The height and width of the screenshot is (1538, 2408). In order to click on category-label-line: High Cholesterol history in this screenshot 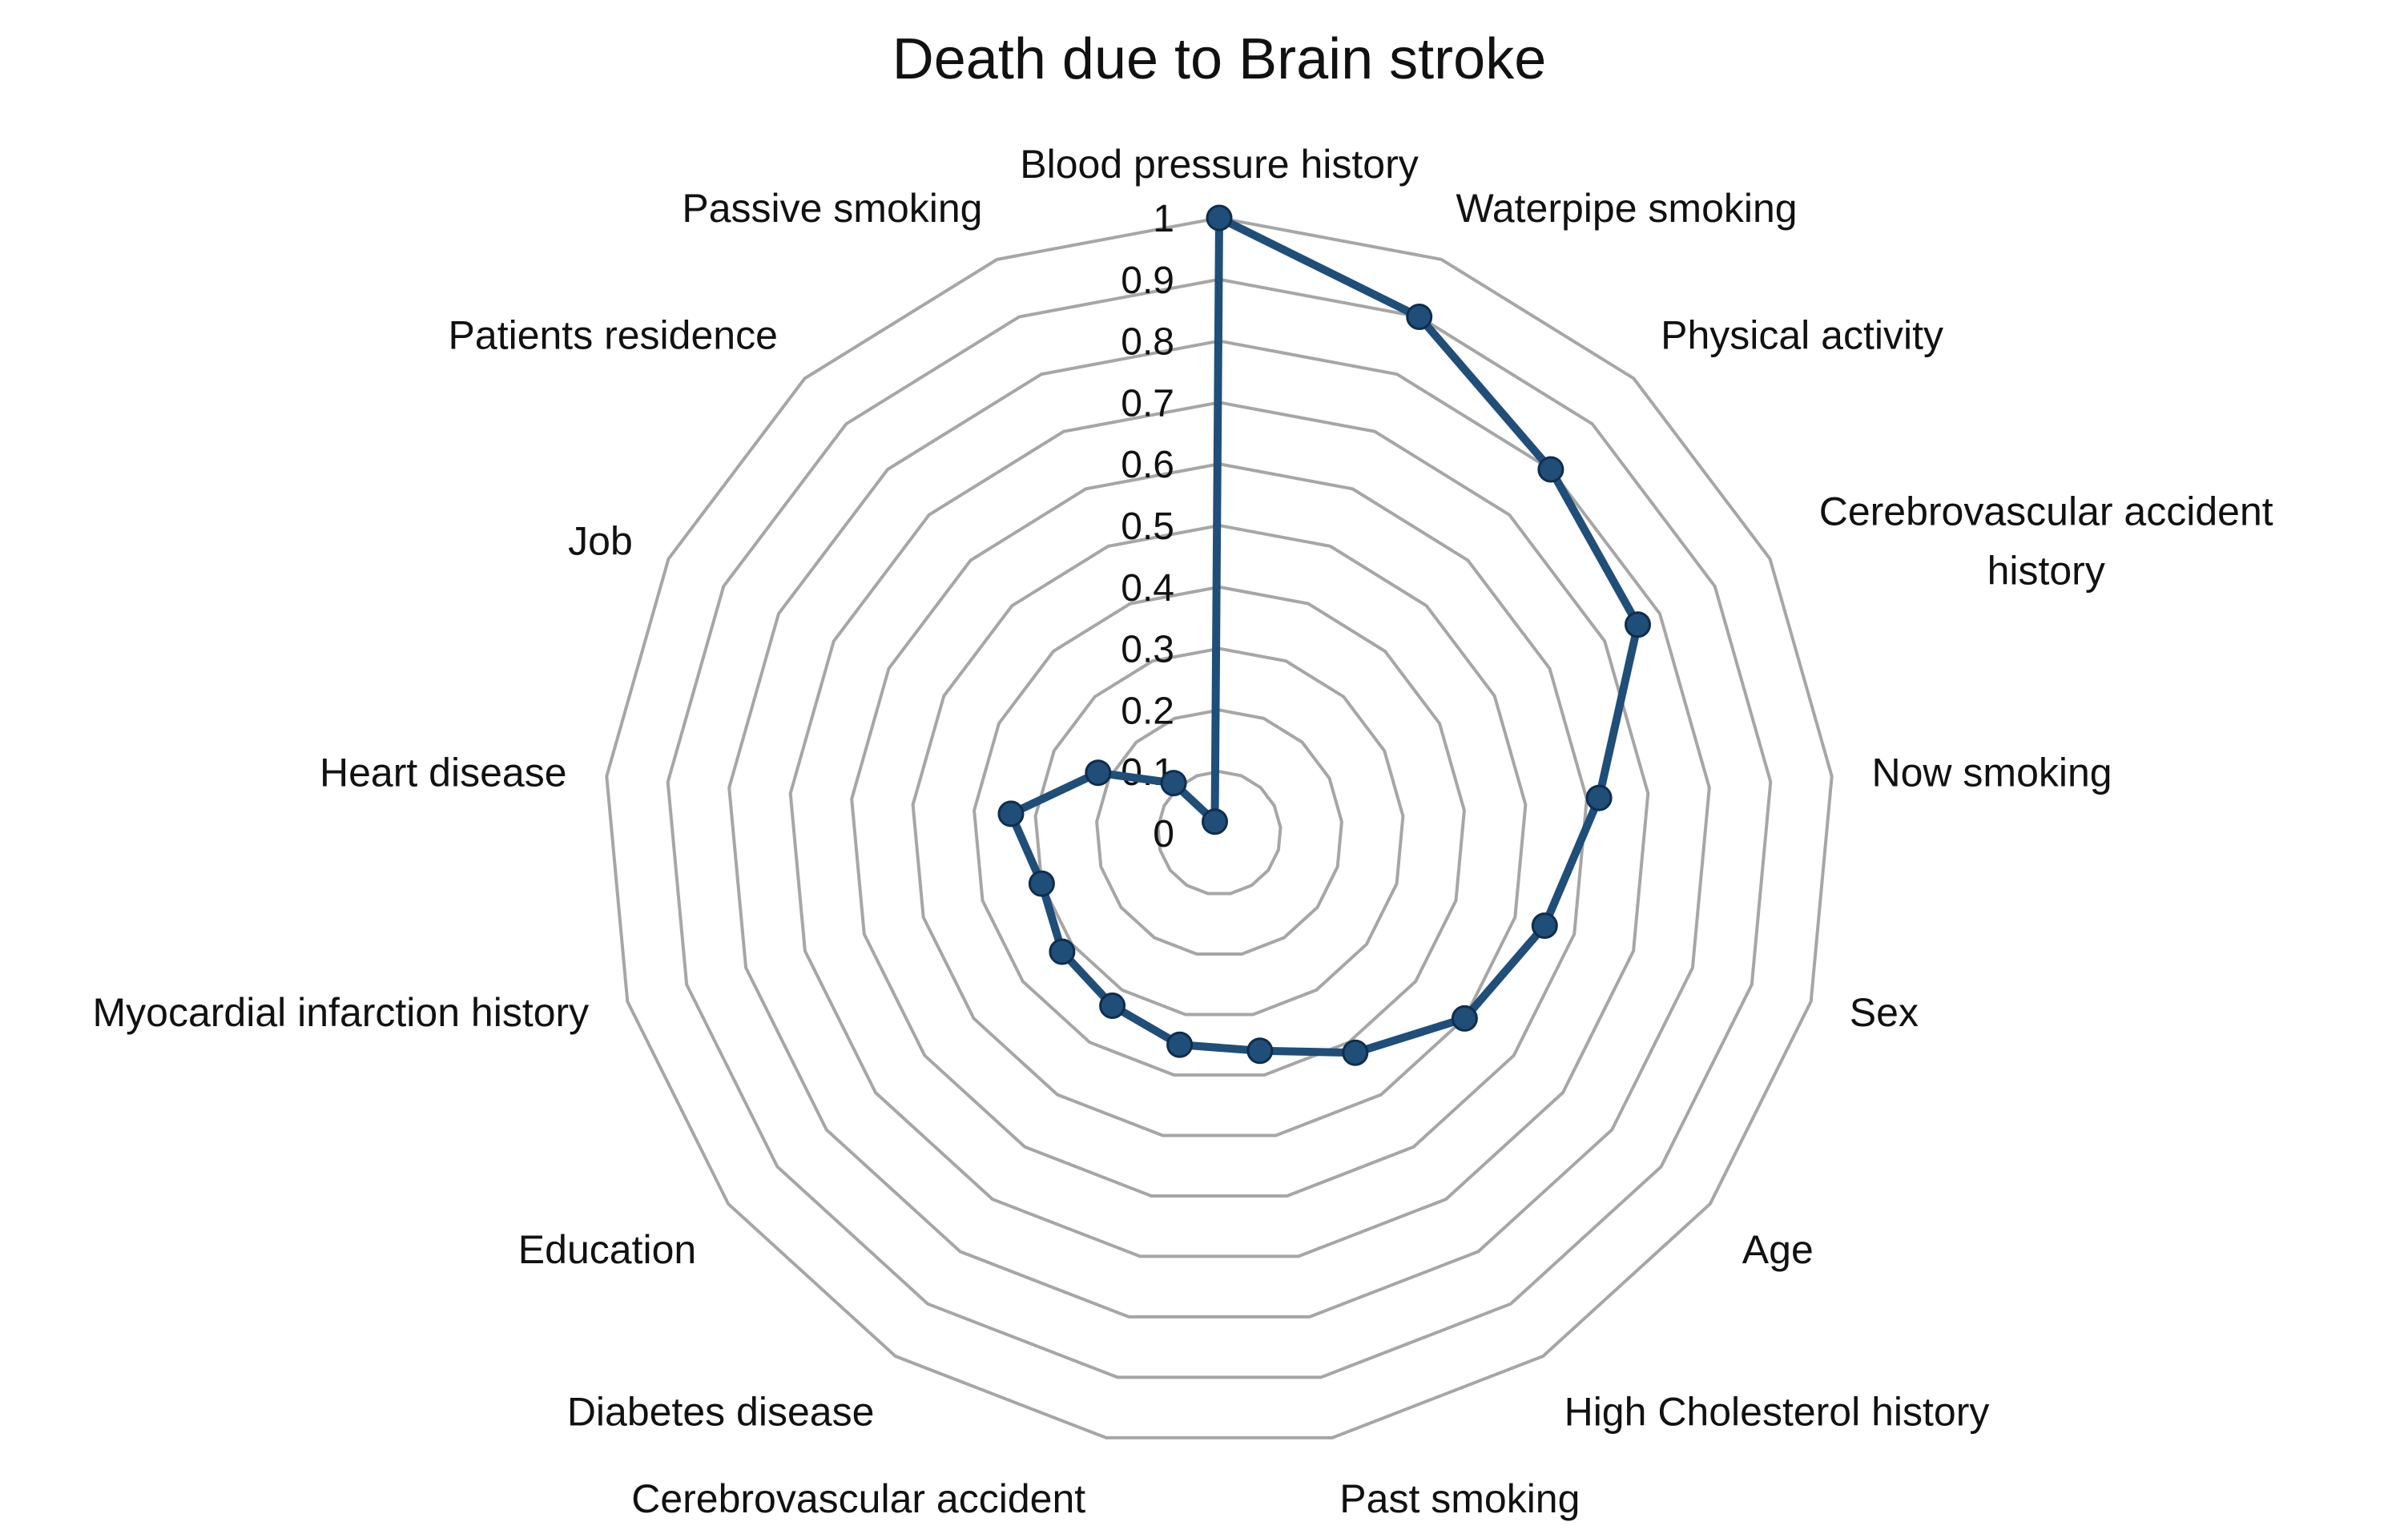, I will do `click(1777, 1413)`.